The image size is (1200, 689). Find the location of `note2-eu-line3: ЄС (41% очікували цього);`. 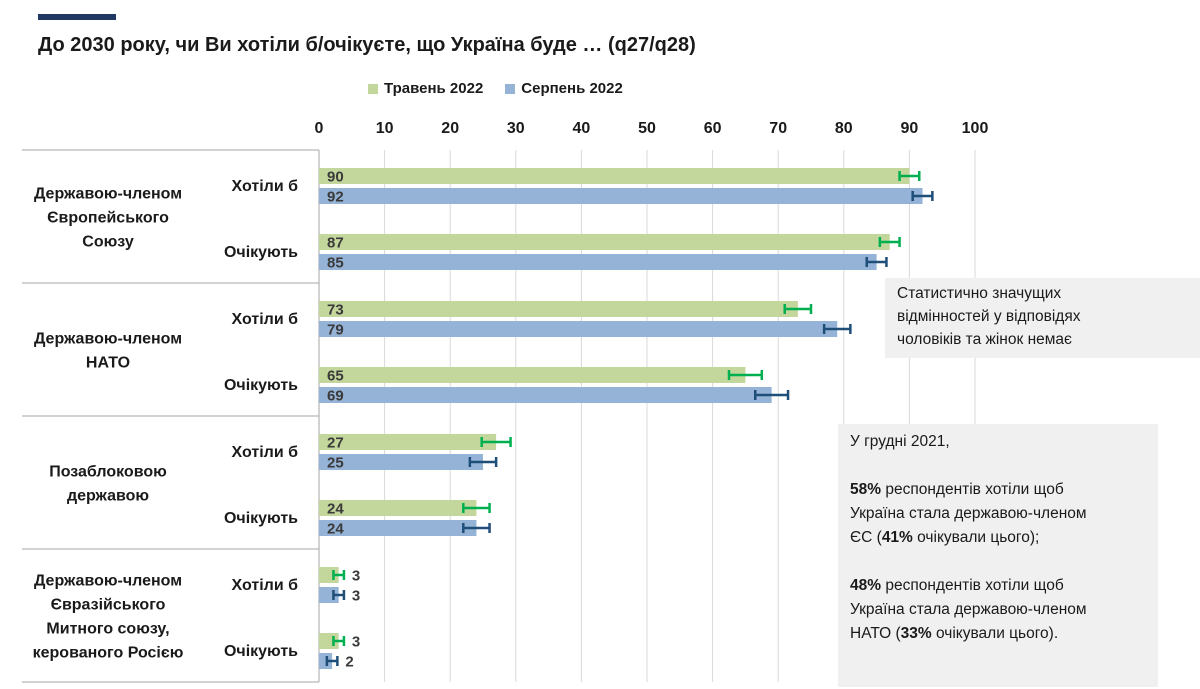

note2-eu-line3: ЄС (41% очікували цього); is located at coordinates (945, 537).